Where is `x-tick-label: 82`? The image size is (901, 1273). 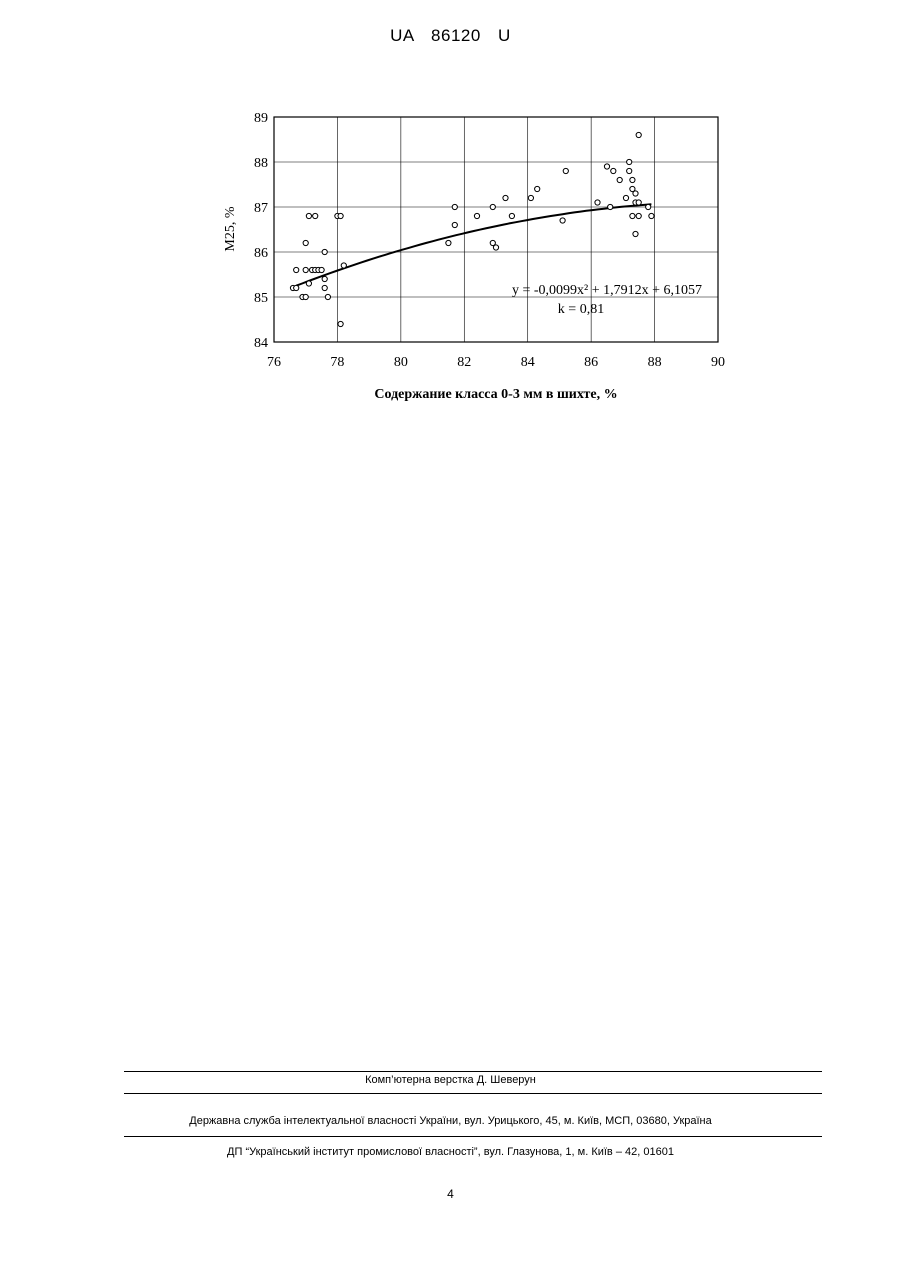 x-tick-label: 82 is located at coordinates (464, 362).